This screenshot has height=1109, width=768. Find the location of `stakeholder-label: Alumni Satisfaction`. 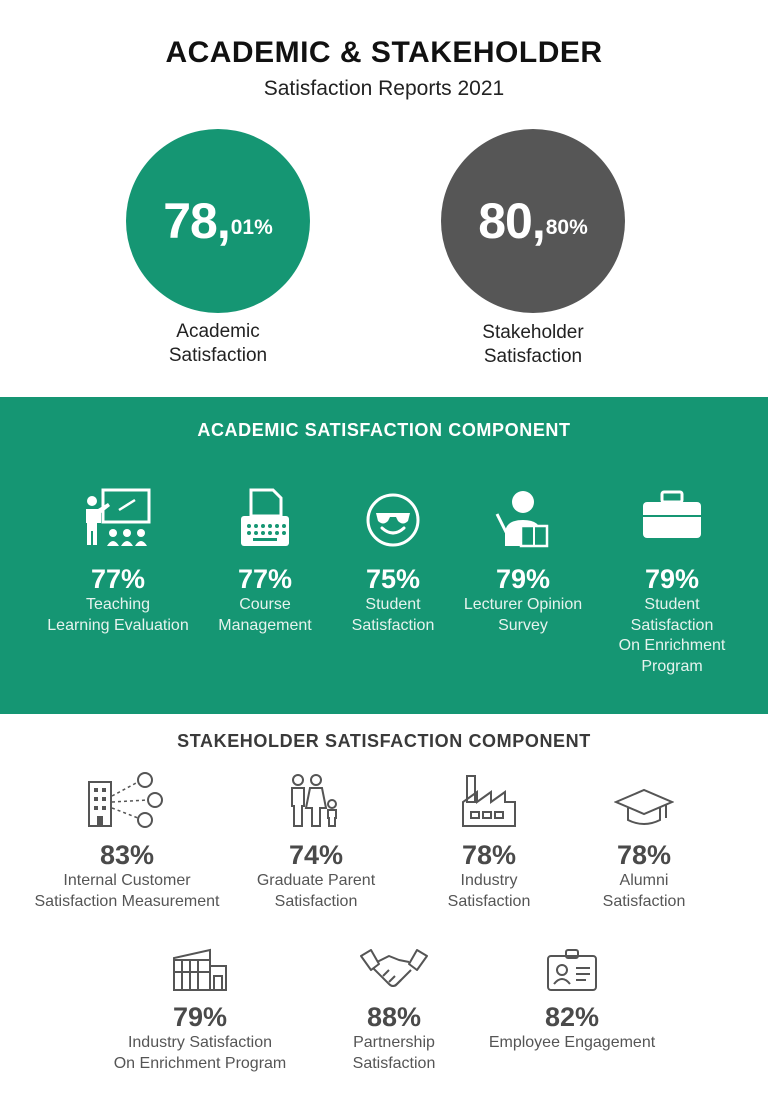

stakeholder-label: Alumni Satisfaction is located at coordinates (644, 891).